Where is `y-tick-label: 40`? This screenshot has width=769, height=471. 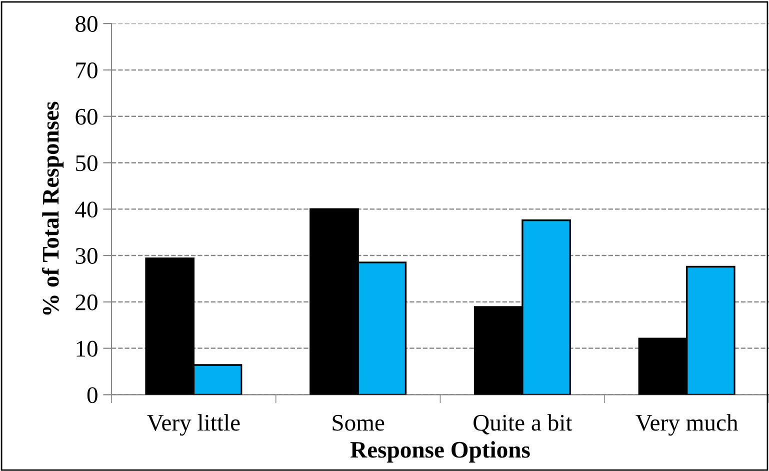
y-tick-label: 40 is located at coordinates (86, 210).